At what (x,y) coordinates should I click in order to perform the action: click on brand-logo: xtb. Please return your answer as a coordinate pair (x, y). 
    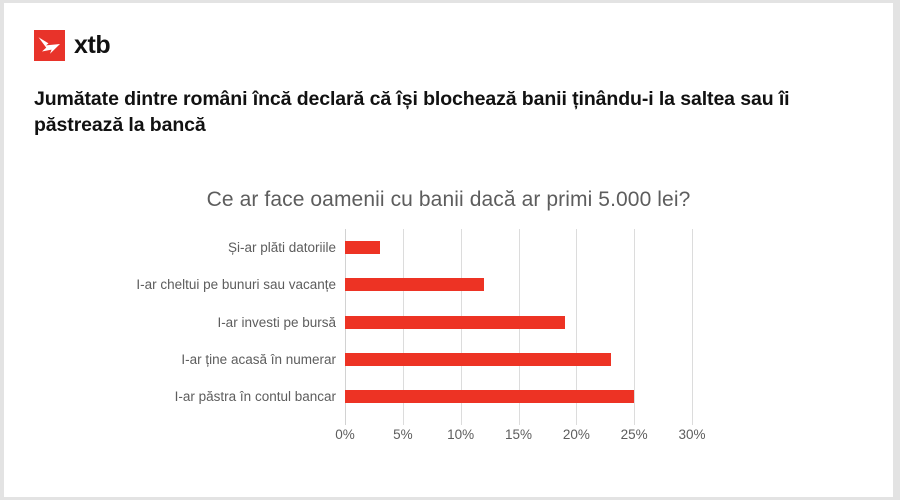
    Looking at the image, I should click on (72, 45).